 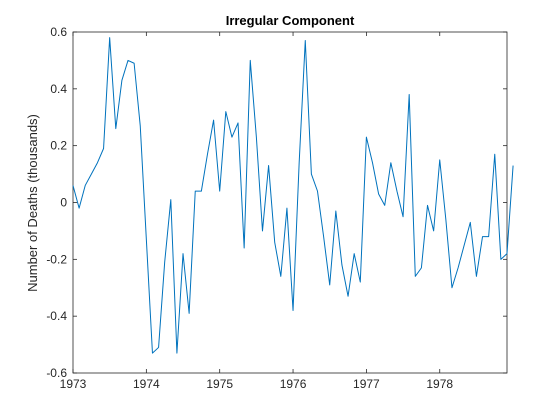 What do you see at coordinates (58, 146) in the screenshot?
I see `y-tick-label: 0.2` at bounding box center [58, 146].